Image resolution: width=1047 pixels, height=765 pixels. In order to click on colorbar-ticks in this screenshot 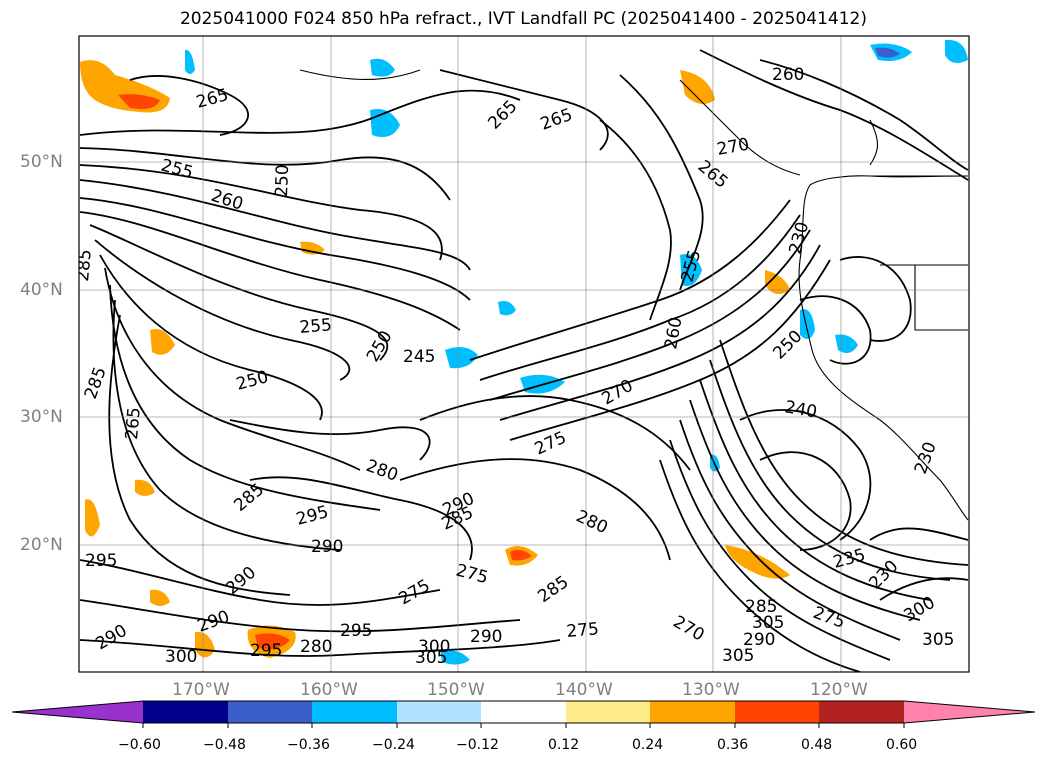, I will do `click(523, 725)`.